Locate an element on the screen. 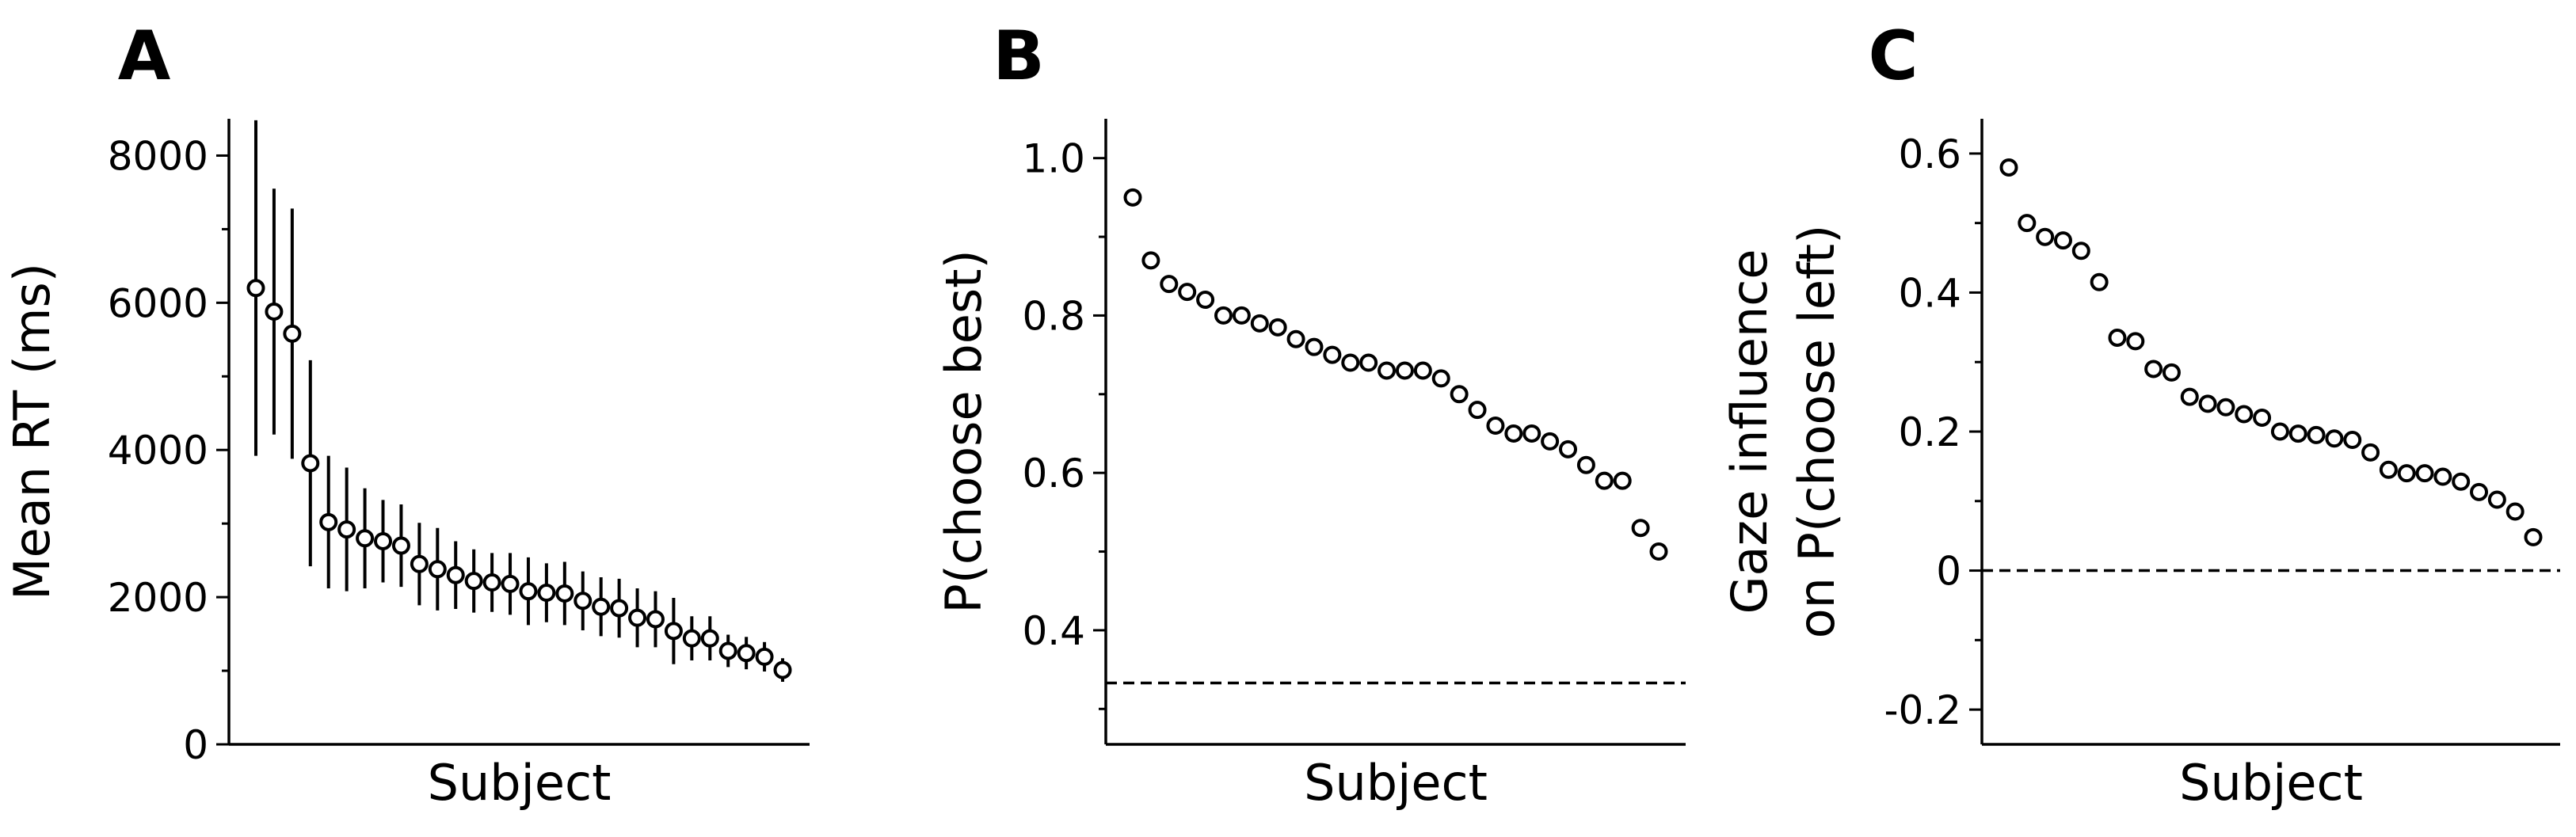  panel-letter: B is located at coordinates (1019, 56).